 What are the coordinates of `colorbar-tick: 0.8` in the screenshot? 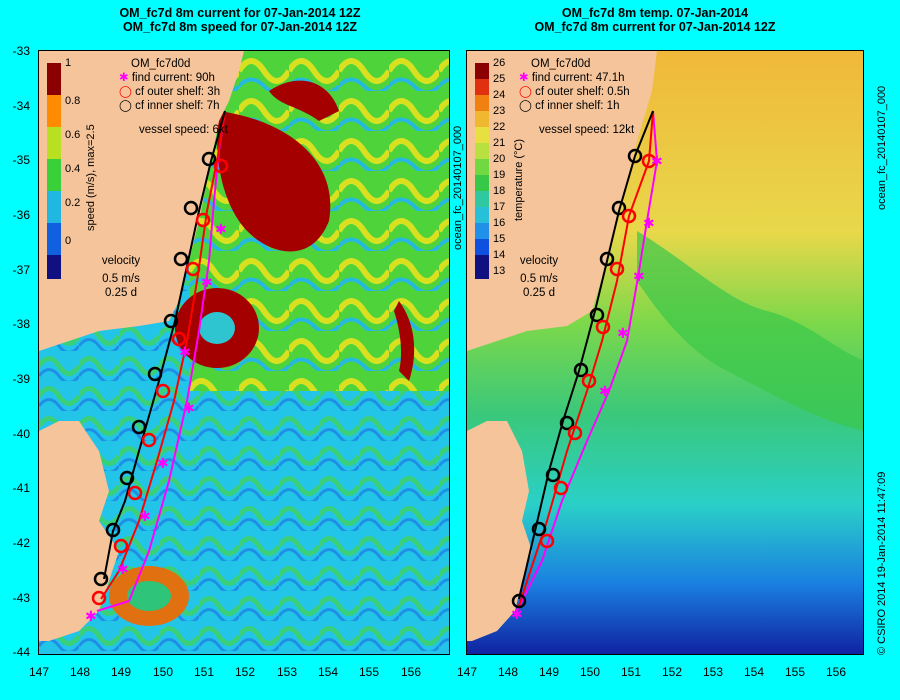 It's located at (73, 101).